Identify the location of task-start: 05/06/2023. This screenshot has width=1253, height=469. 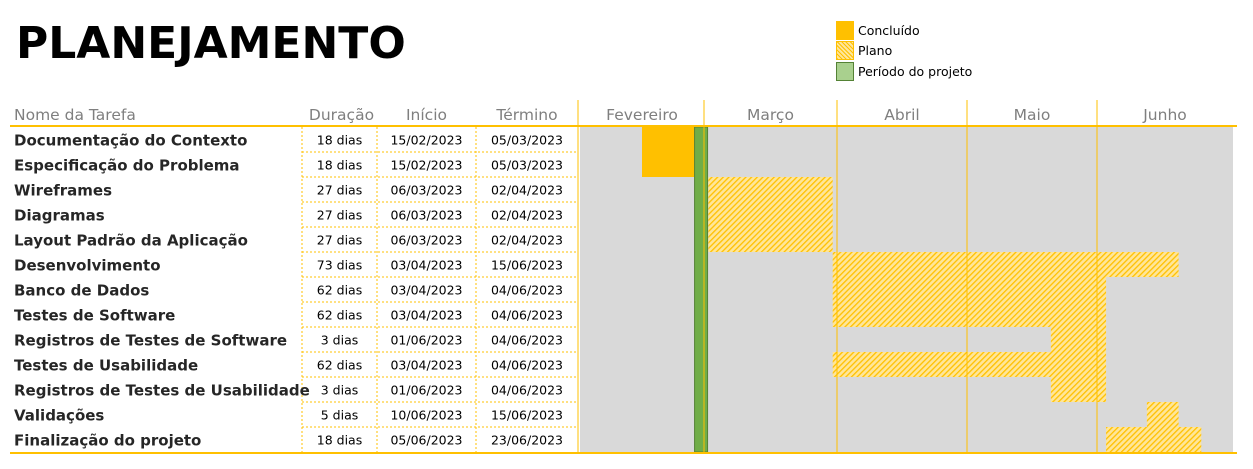
(426, 440).